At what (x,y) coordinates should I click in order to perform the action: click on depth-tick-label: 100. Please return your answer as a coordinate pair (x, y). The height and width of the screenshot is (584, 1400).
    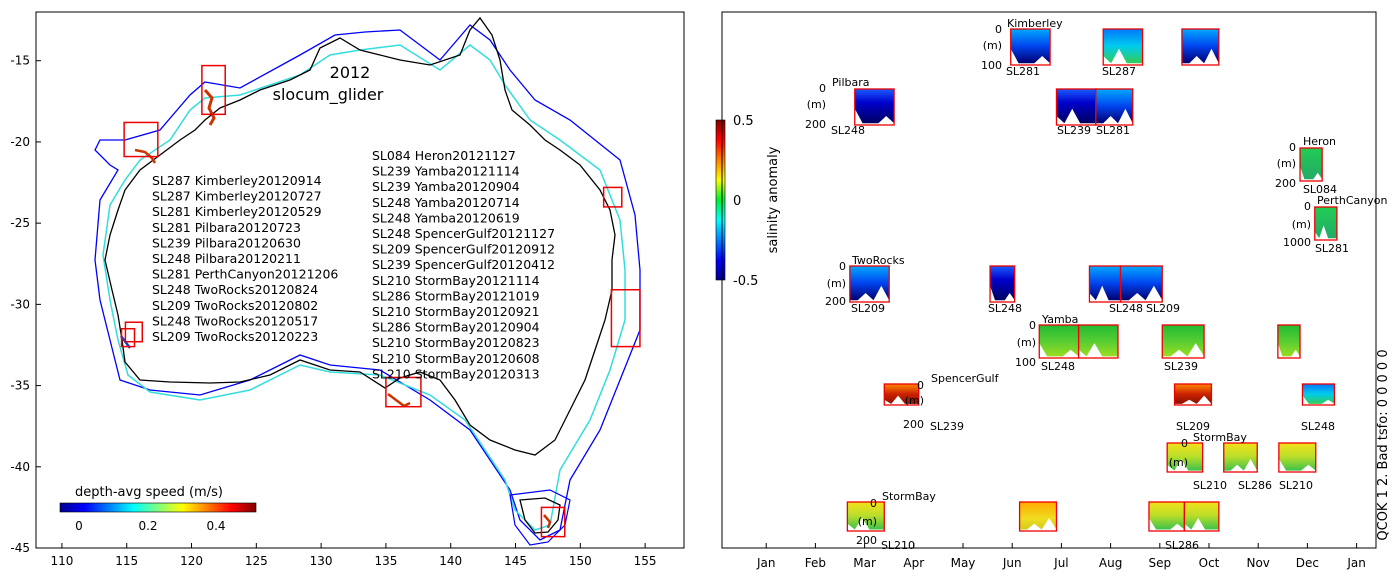
    Looking at the image, I should click on (1025, 362).